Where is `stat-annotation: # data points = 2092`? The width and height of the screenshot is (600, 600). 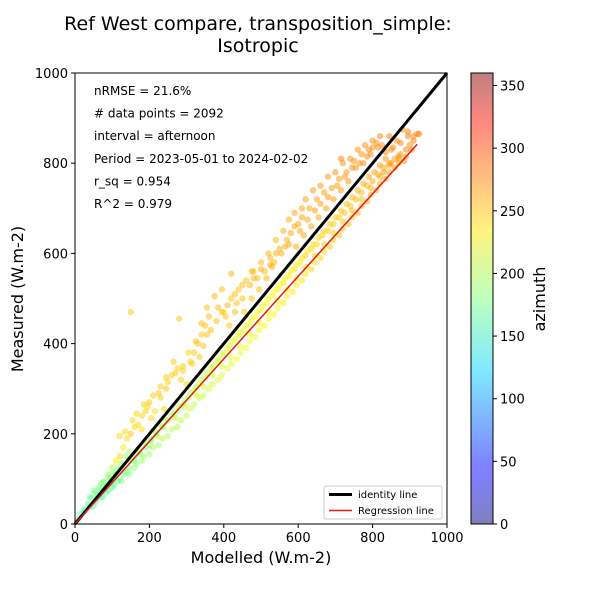
stat-annotation: # data points = 2092 is located at coordinates (159, 114).